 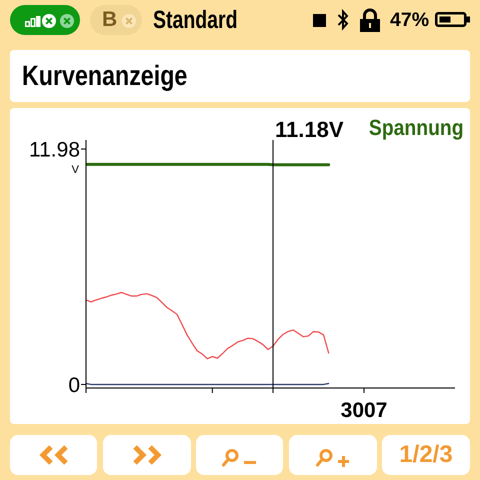 I want to click on status-badge: B, so click(x=116, y=20).